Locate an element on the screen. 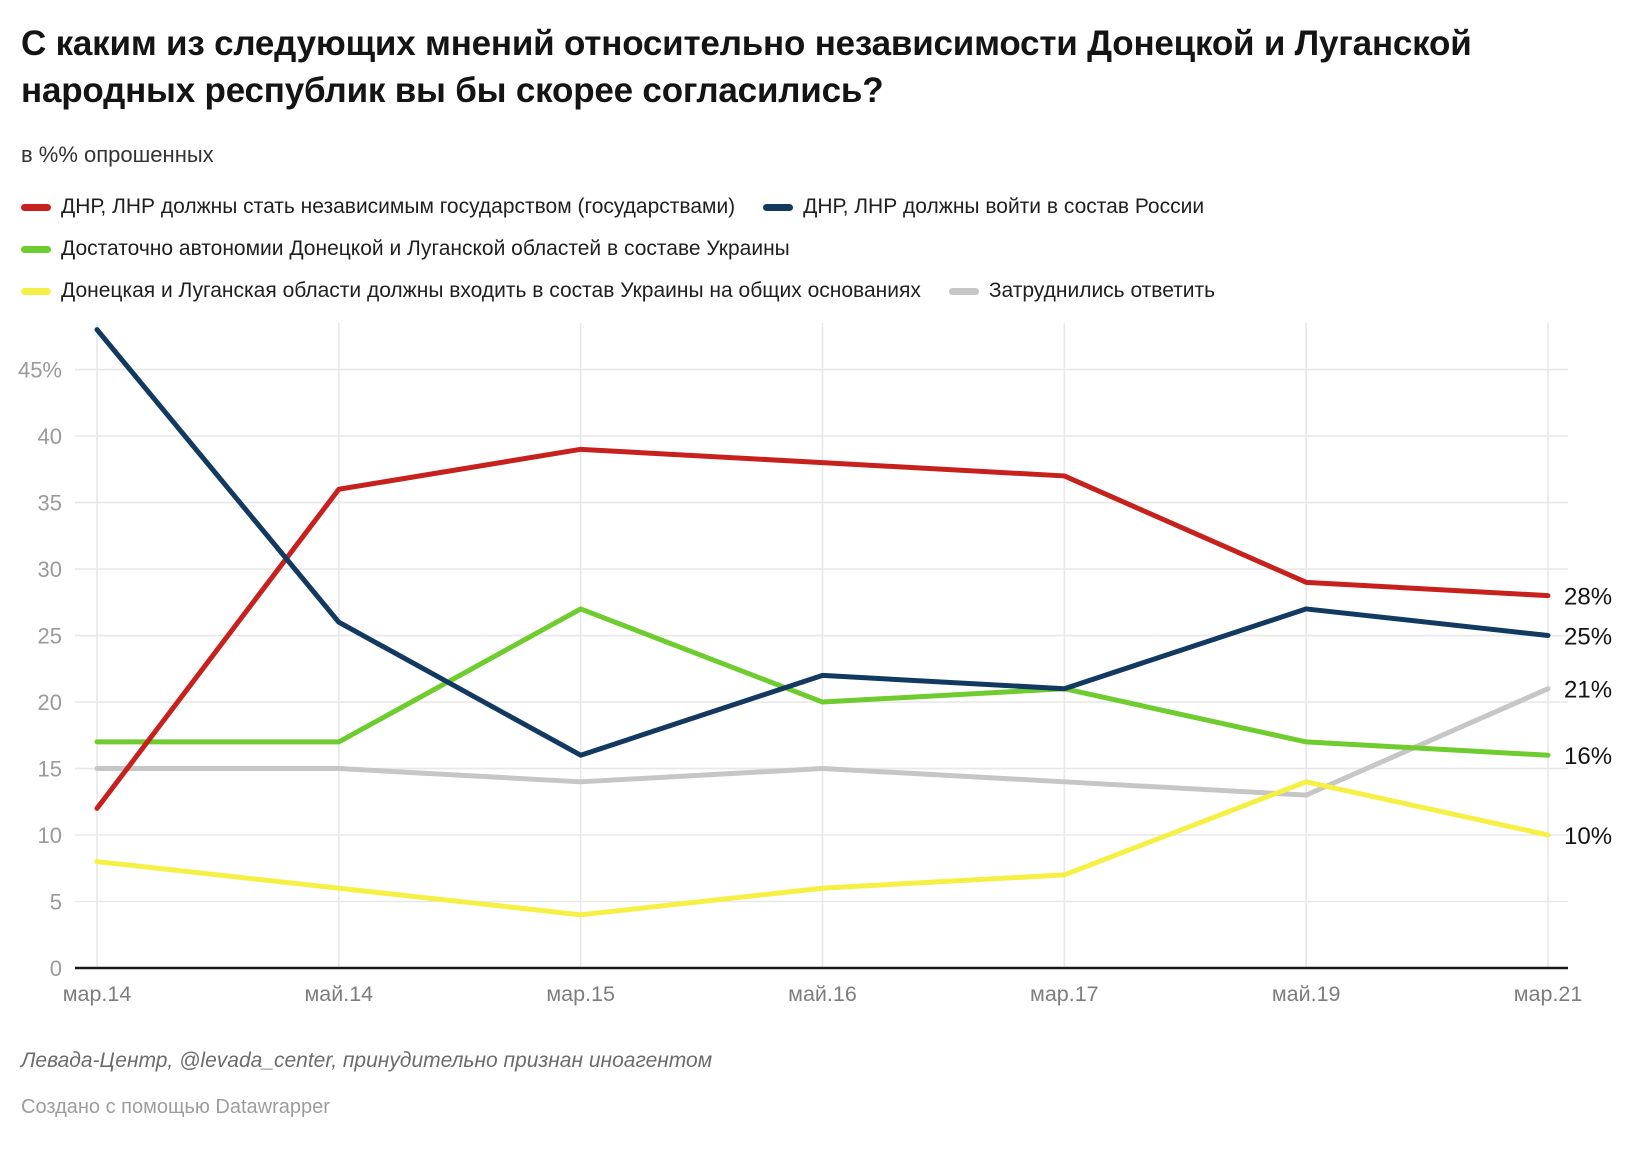  y-axis-tick-label: 45% is located at coordinates (40, 370).